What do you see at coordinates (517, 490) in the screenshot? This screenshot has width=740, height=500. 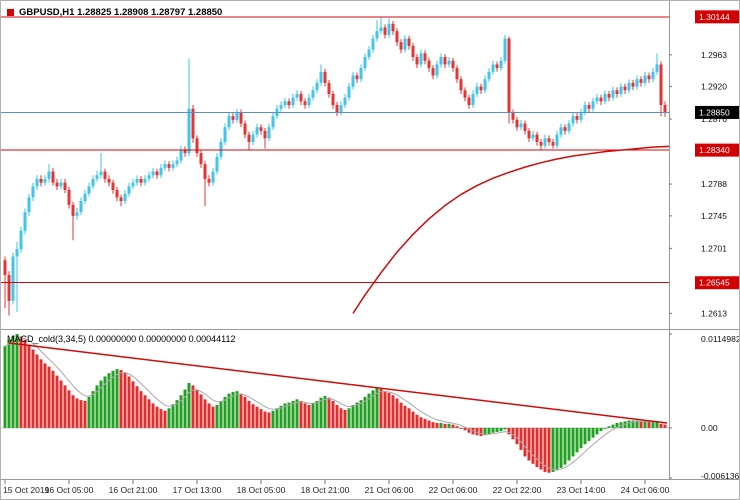 I see `time-axis-label: 22 Oct 22:00` at bounding box center [517, 490].